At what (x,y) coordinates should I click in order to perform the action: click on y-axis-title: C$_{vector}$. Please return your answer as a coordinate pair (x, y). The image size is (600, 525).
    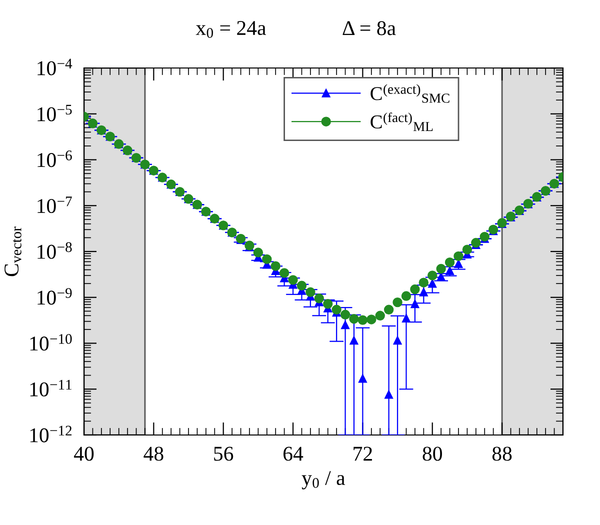
    Looking at the image, I should click on (13, 251).